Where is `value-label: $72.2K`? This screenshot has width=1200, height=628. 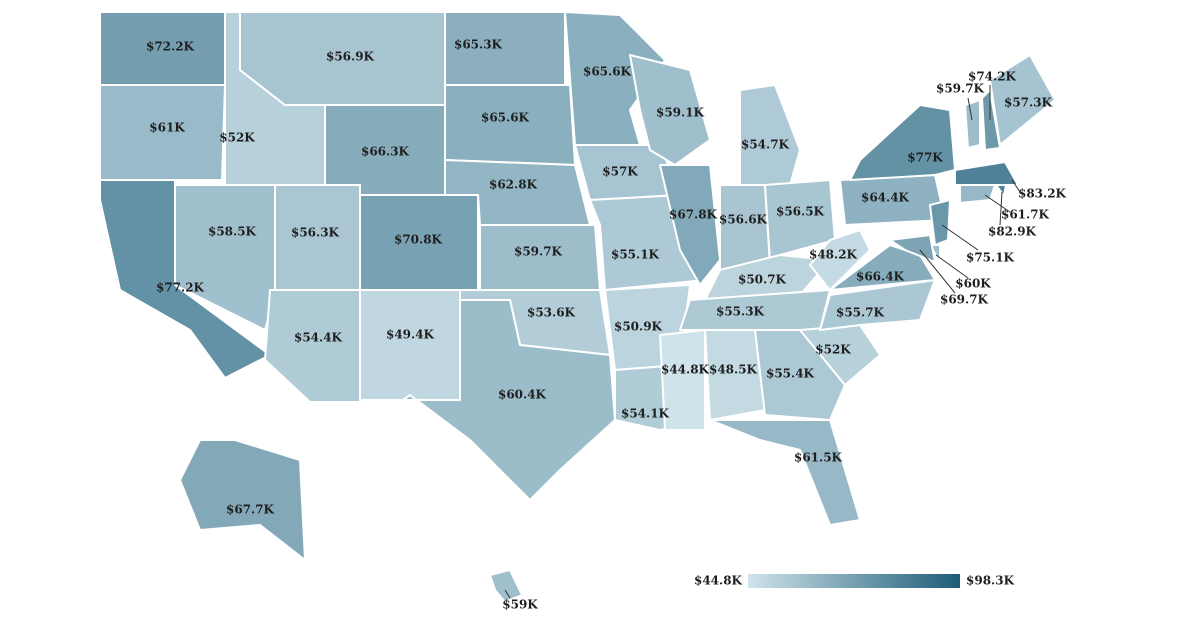 value-label: $72.2K is located at coordinates (170, 47).